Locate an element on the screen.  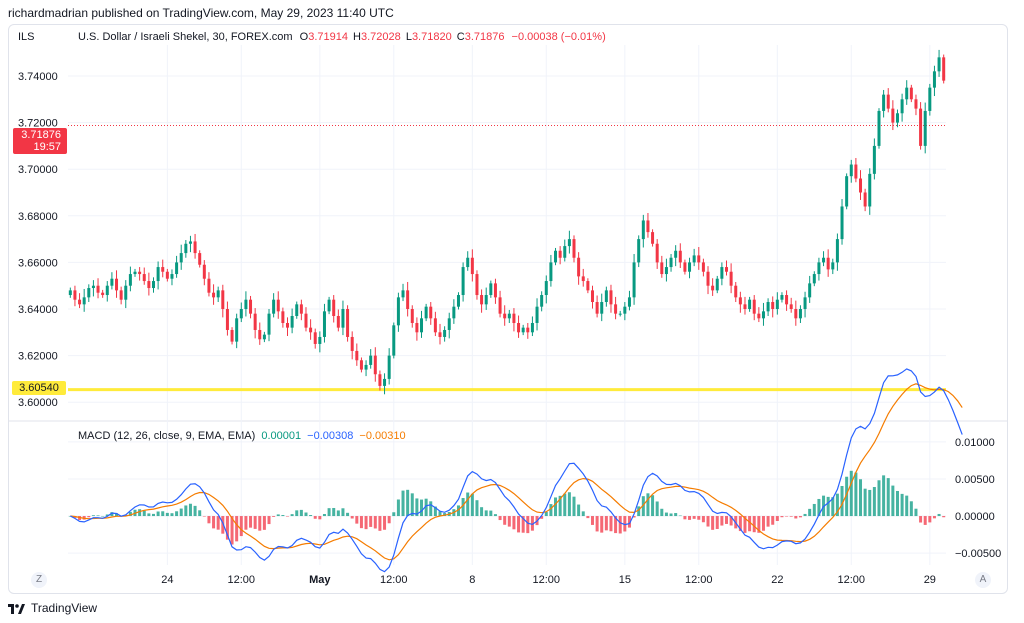
legend-c-label: C is located at coordinates (460, 37).